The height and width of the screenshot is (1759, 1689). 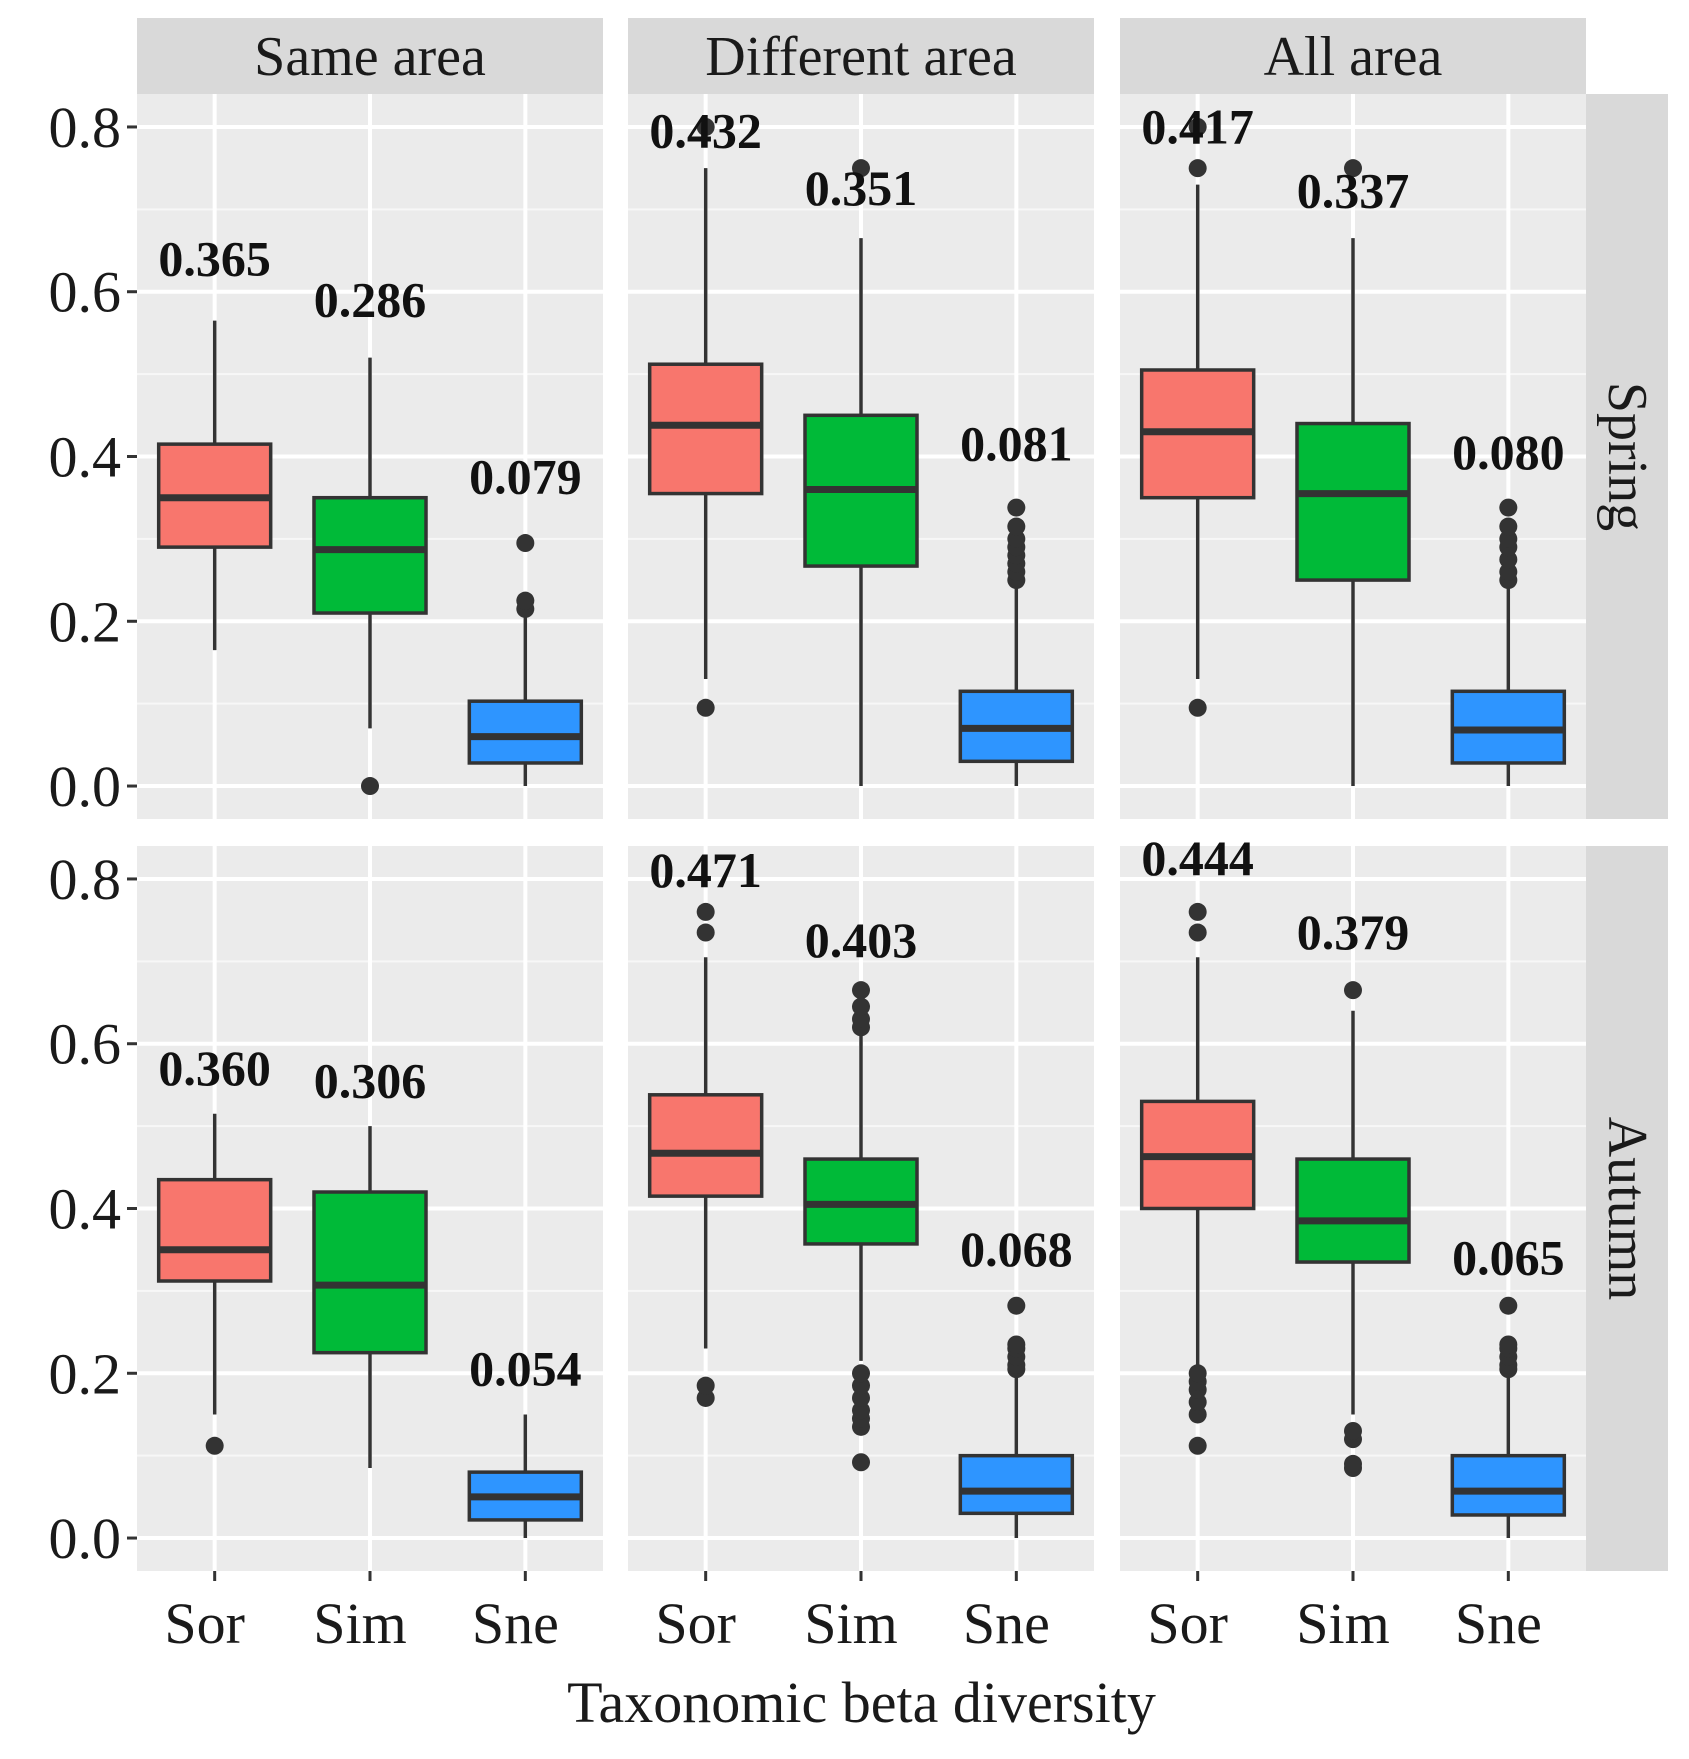 What do you see at coordinates (1197, 1142) in the screenshot?
I see `box-sor: 0.444` at bounding box center [1197, 1142].